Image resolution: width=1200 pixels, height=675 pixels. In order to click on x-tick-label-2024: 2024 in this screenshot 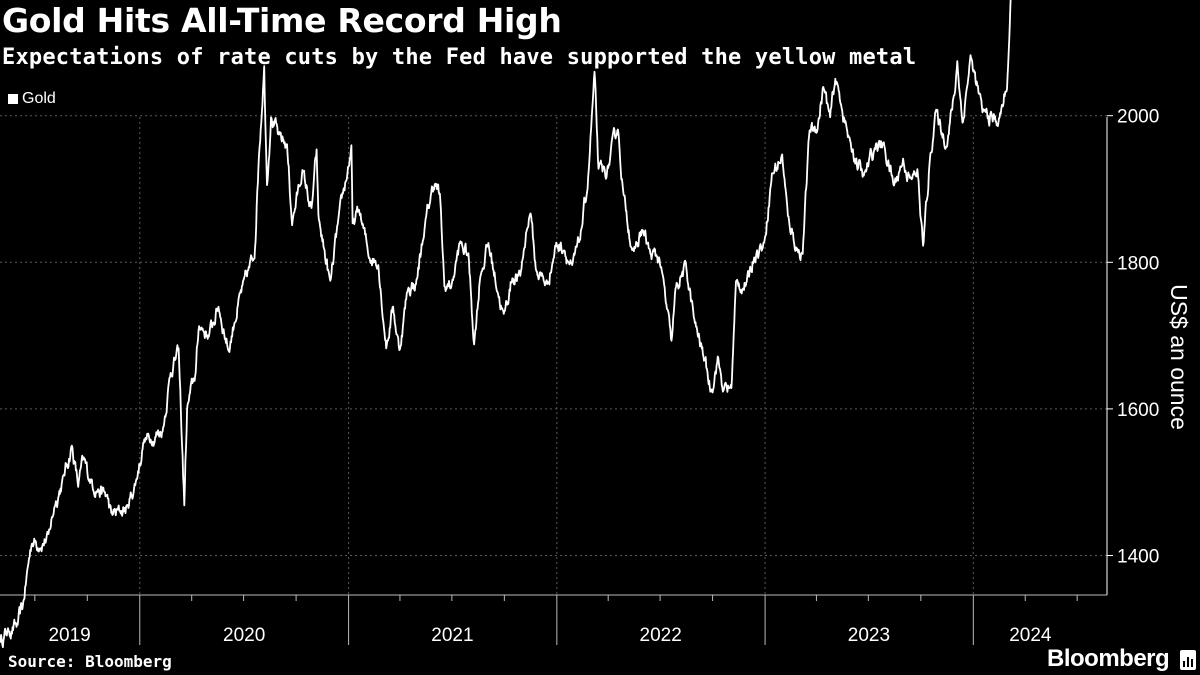, I will do `click(1030, 635)`.